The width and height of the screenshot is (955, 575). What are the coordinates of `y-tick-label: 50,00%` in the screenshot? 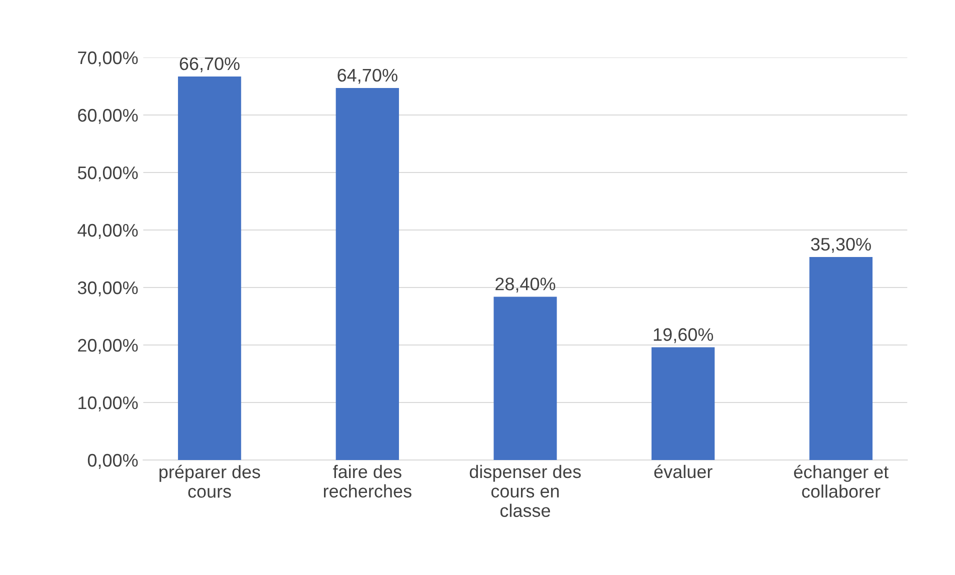 It's located at (108, 174).